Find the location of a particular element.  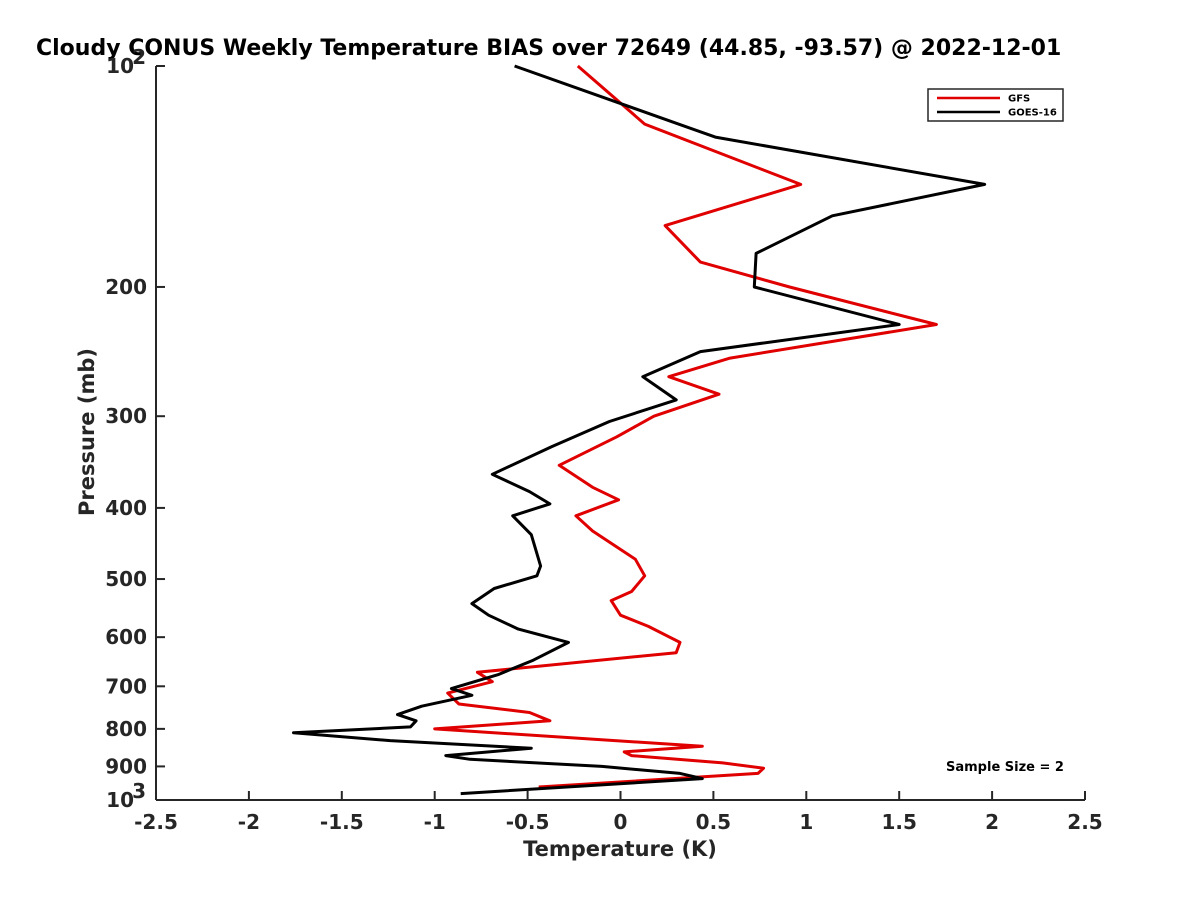

y-tick-label: 900 is located at coordinates (126, 766).